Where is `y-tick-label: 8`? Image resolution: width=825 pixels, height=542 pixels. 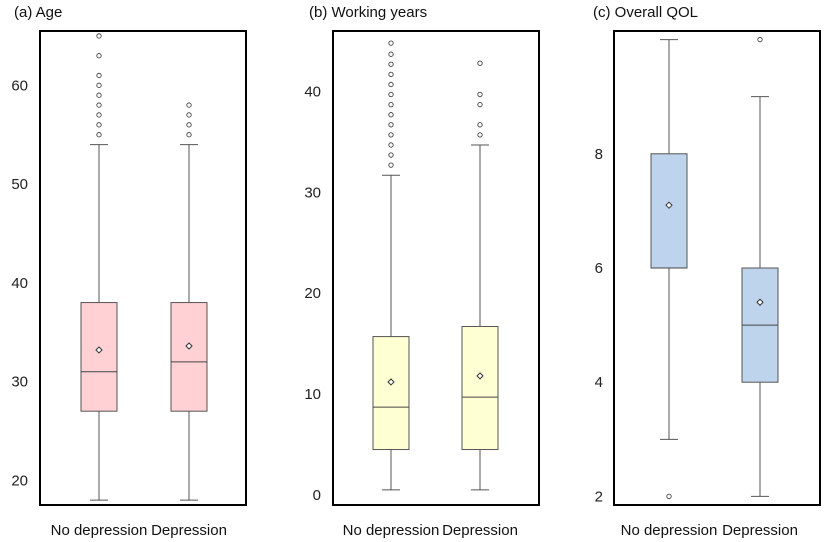
y-tick-label: 8 is located at coordinates (599, 154).